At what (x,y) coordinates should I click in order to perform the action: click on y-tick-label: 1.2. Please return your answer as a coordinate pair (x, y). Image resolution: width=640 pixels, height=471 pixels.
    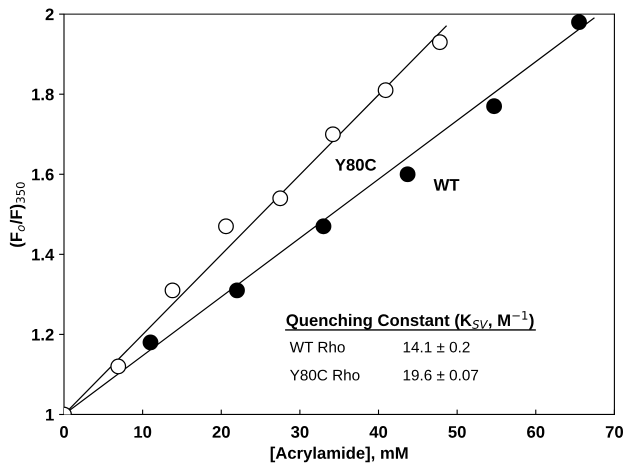
    Looking at the image, I should click on (43, 334).